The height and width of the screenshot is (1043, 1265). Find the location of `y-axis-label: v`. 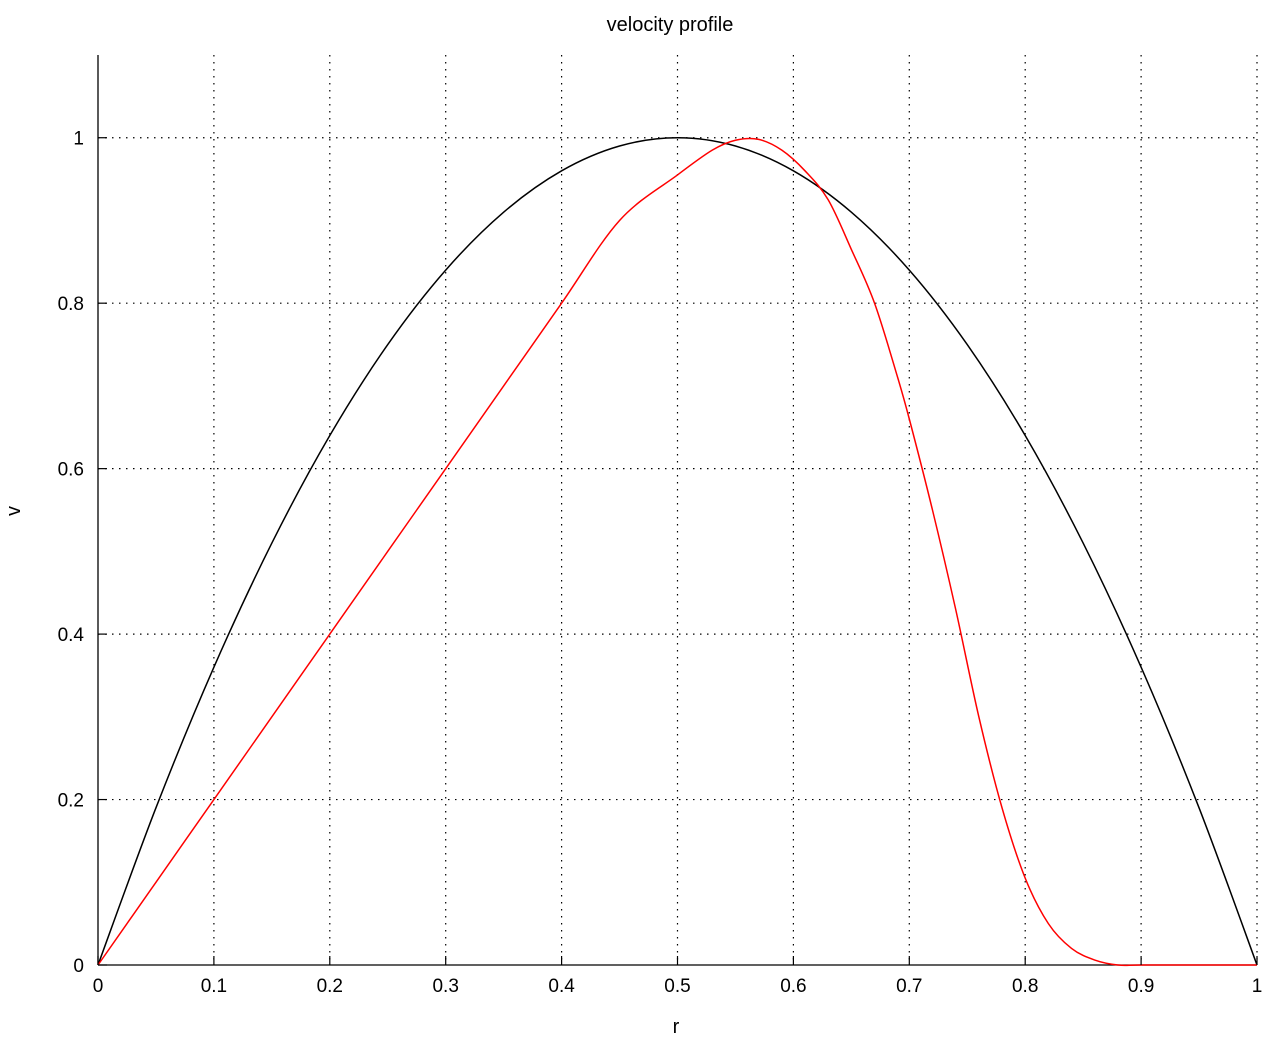

y-axis-label: v is located at coordinates (14, 511).